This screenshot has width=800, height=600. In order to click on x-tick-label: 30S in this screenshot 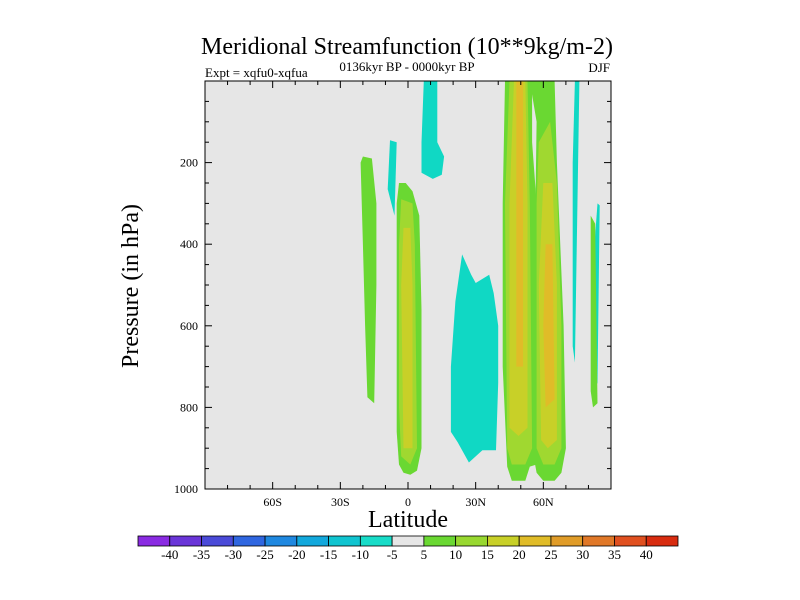, I will do `click(340, 502)`.